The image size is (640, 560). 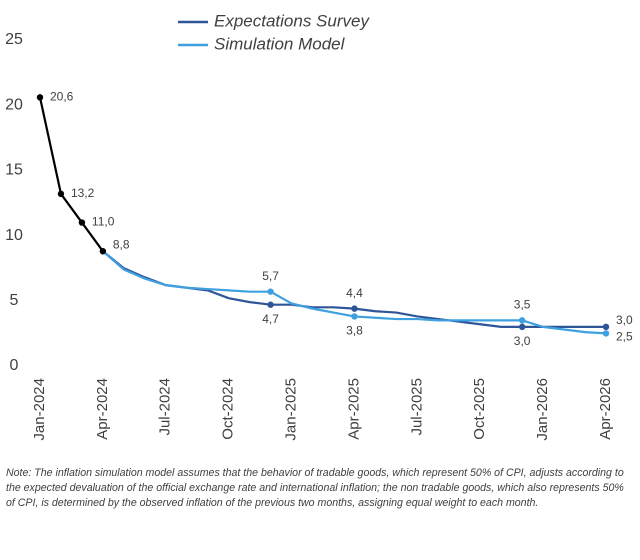 I want to click on y-tick-label: 15, so click(x=14, y=170).